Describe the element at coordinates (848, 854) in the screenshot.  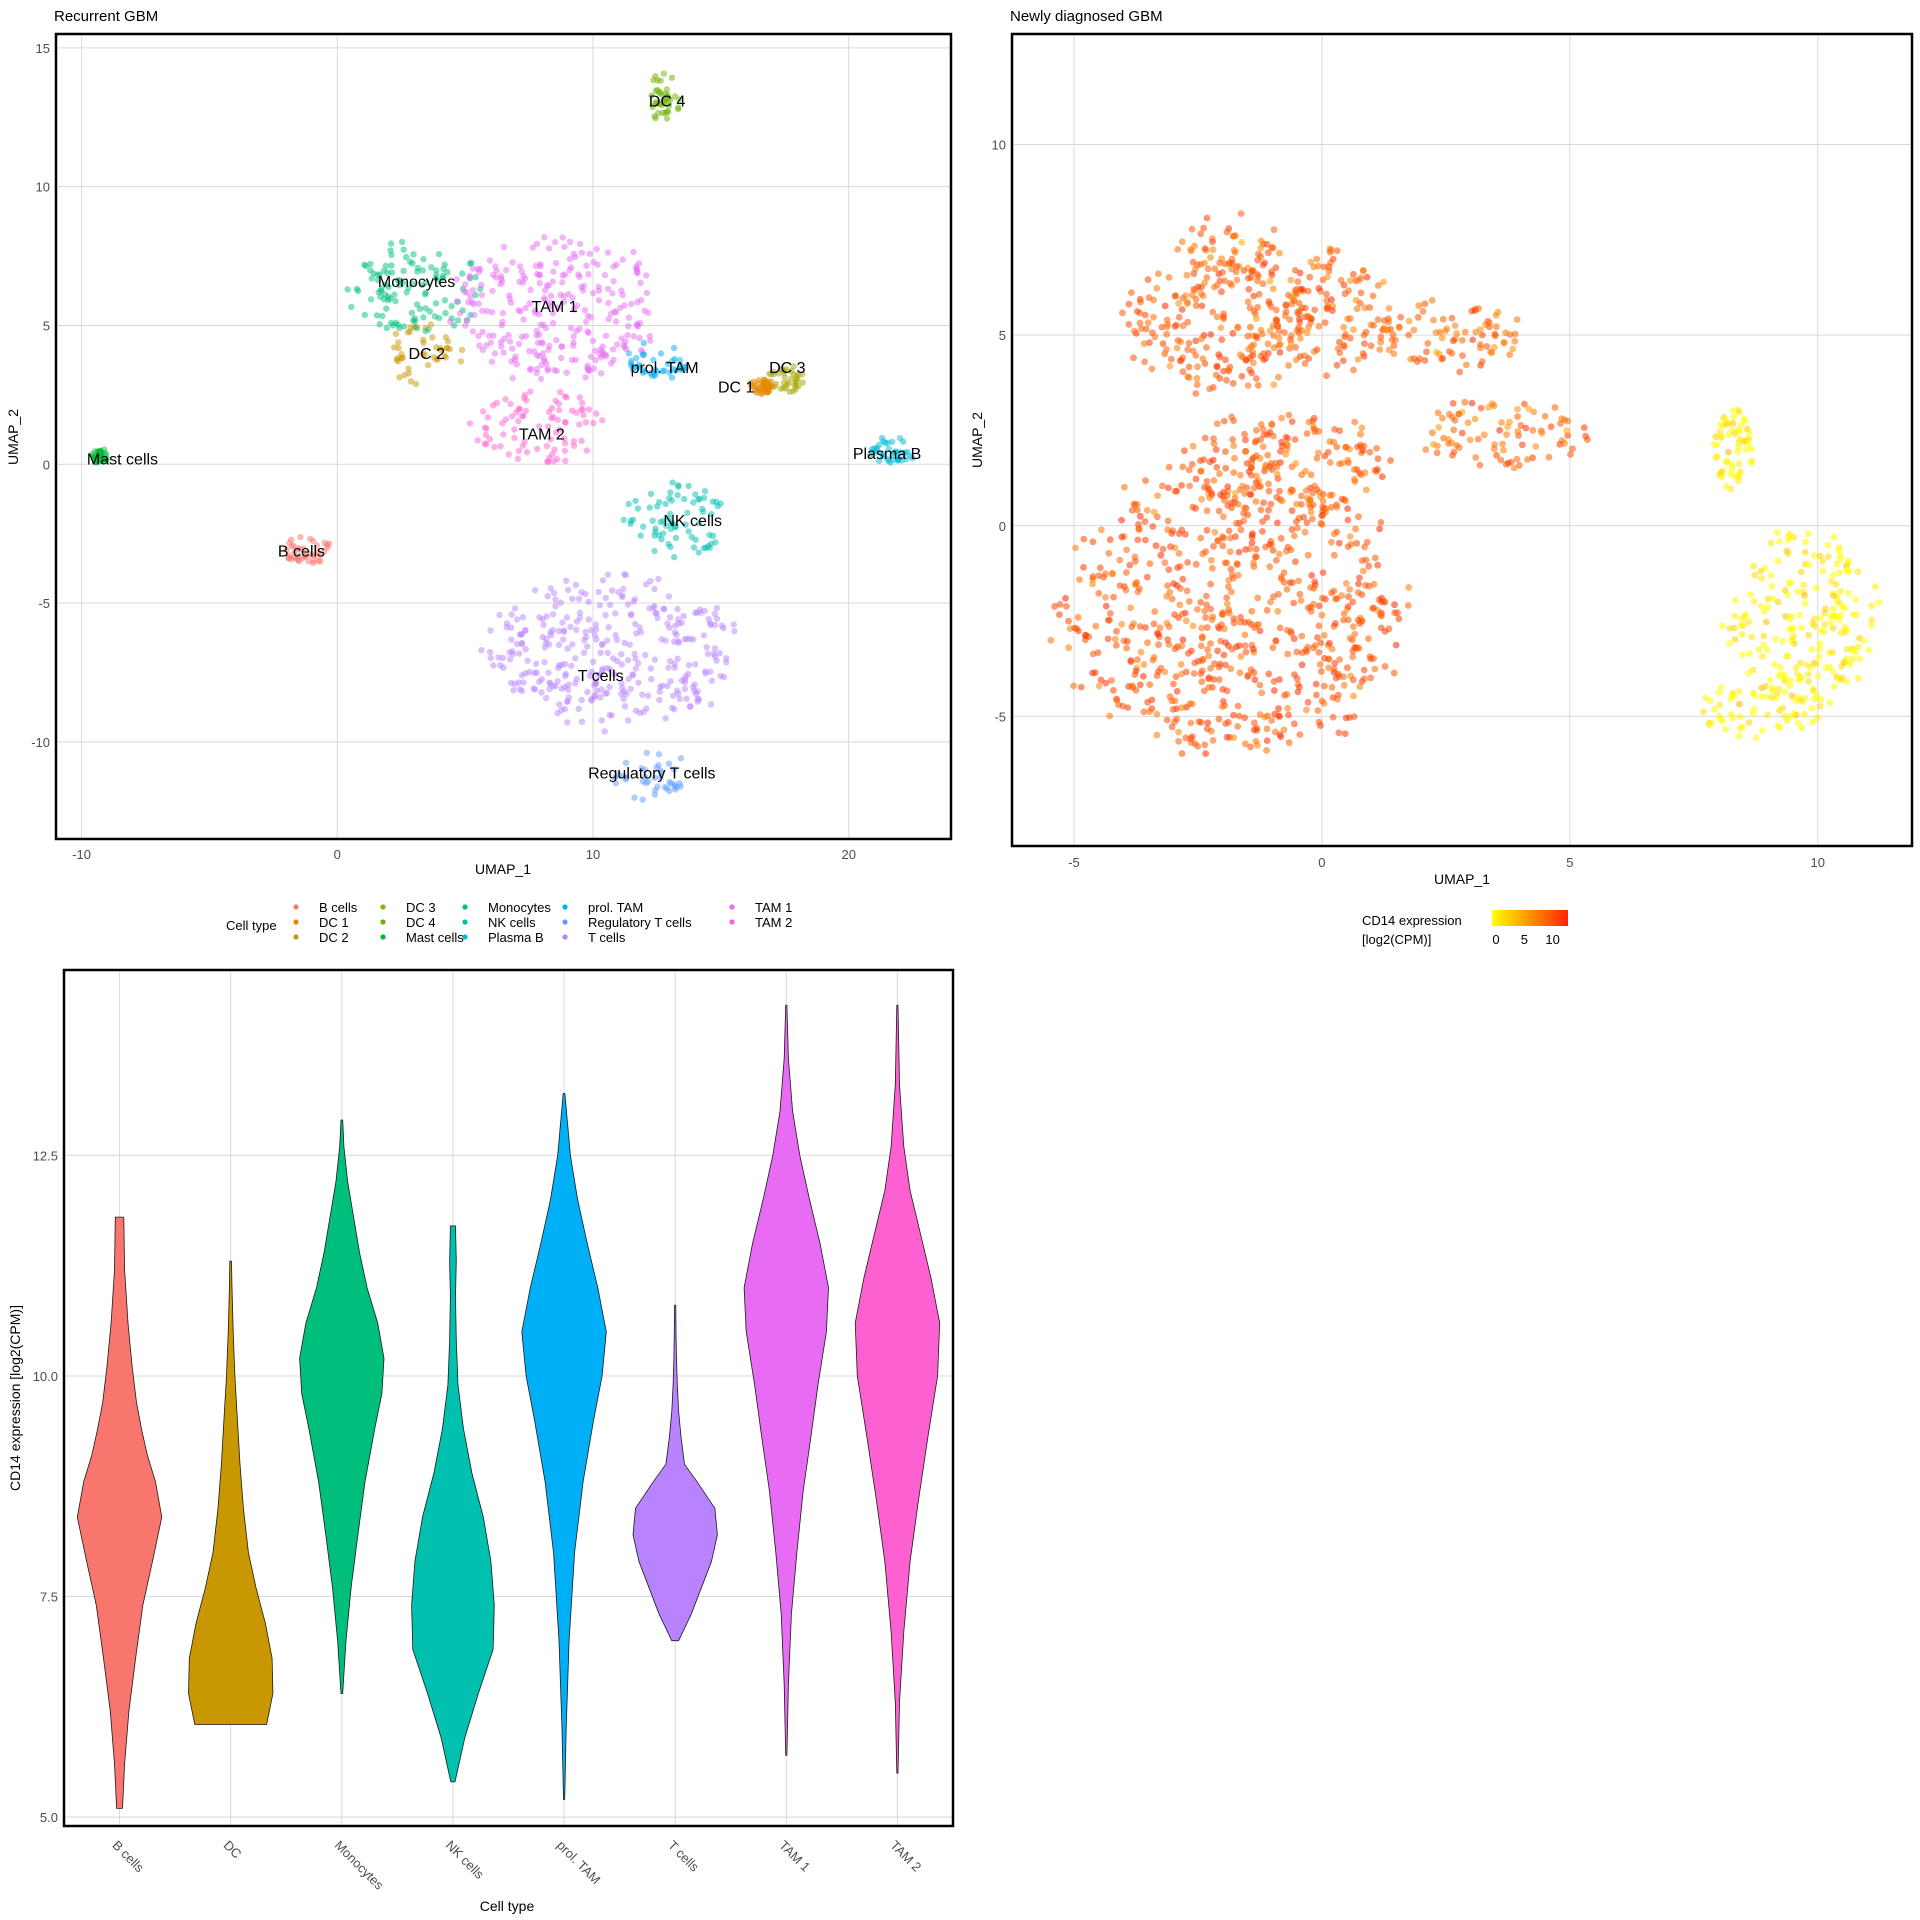
I see `x-tick-label: 20` at that location.